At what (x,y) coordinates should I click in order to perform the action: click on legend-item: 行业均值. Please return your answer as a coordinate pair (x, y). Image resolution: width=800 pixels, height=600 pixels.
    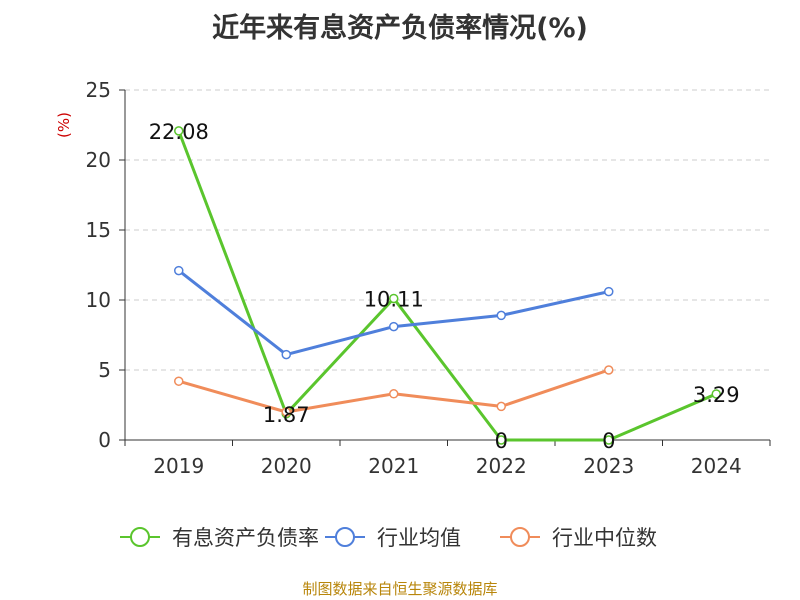
    Looking at the image, I should click on (393, 538).